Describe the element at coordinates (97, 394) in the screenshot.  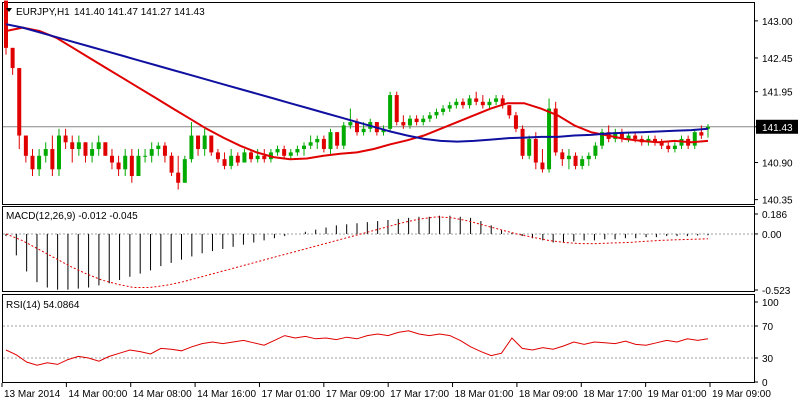
I see `time-tick-label: 14 Mar 00:00` at that location.